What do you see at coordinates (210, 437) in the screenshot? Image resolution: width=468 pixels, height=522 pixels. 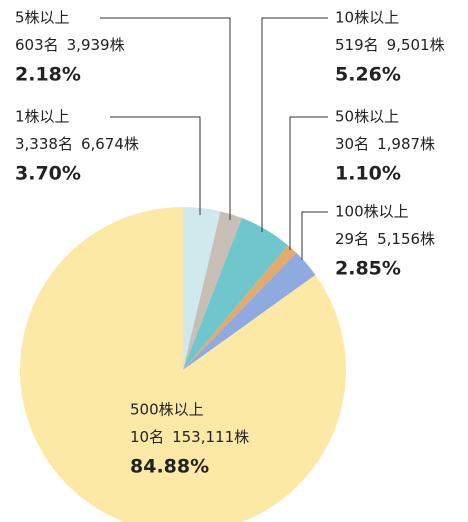 I see `shares: 153,111株` at bounding box center [210, 437].